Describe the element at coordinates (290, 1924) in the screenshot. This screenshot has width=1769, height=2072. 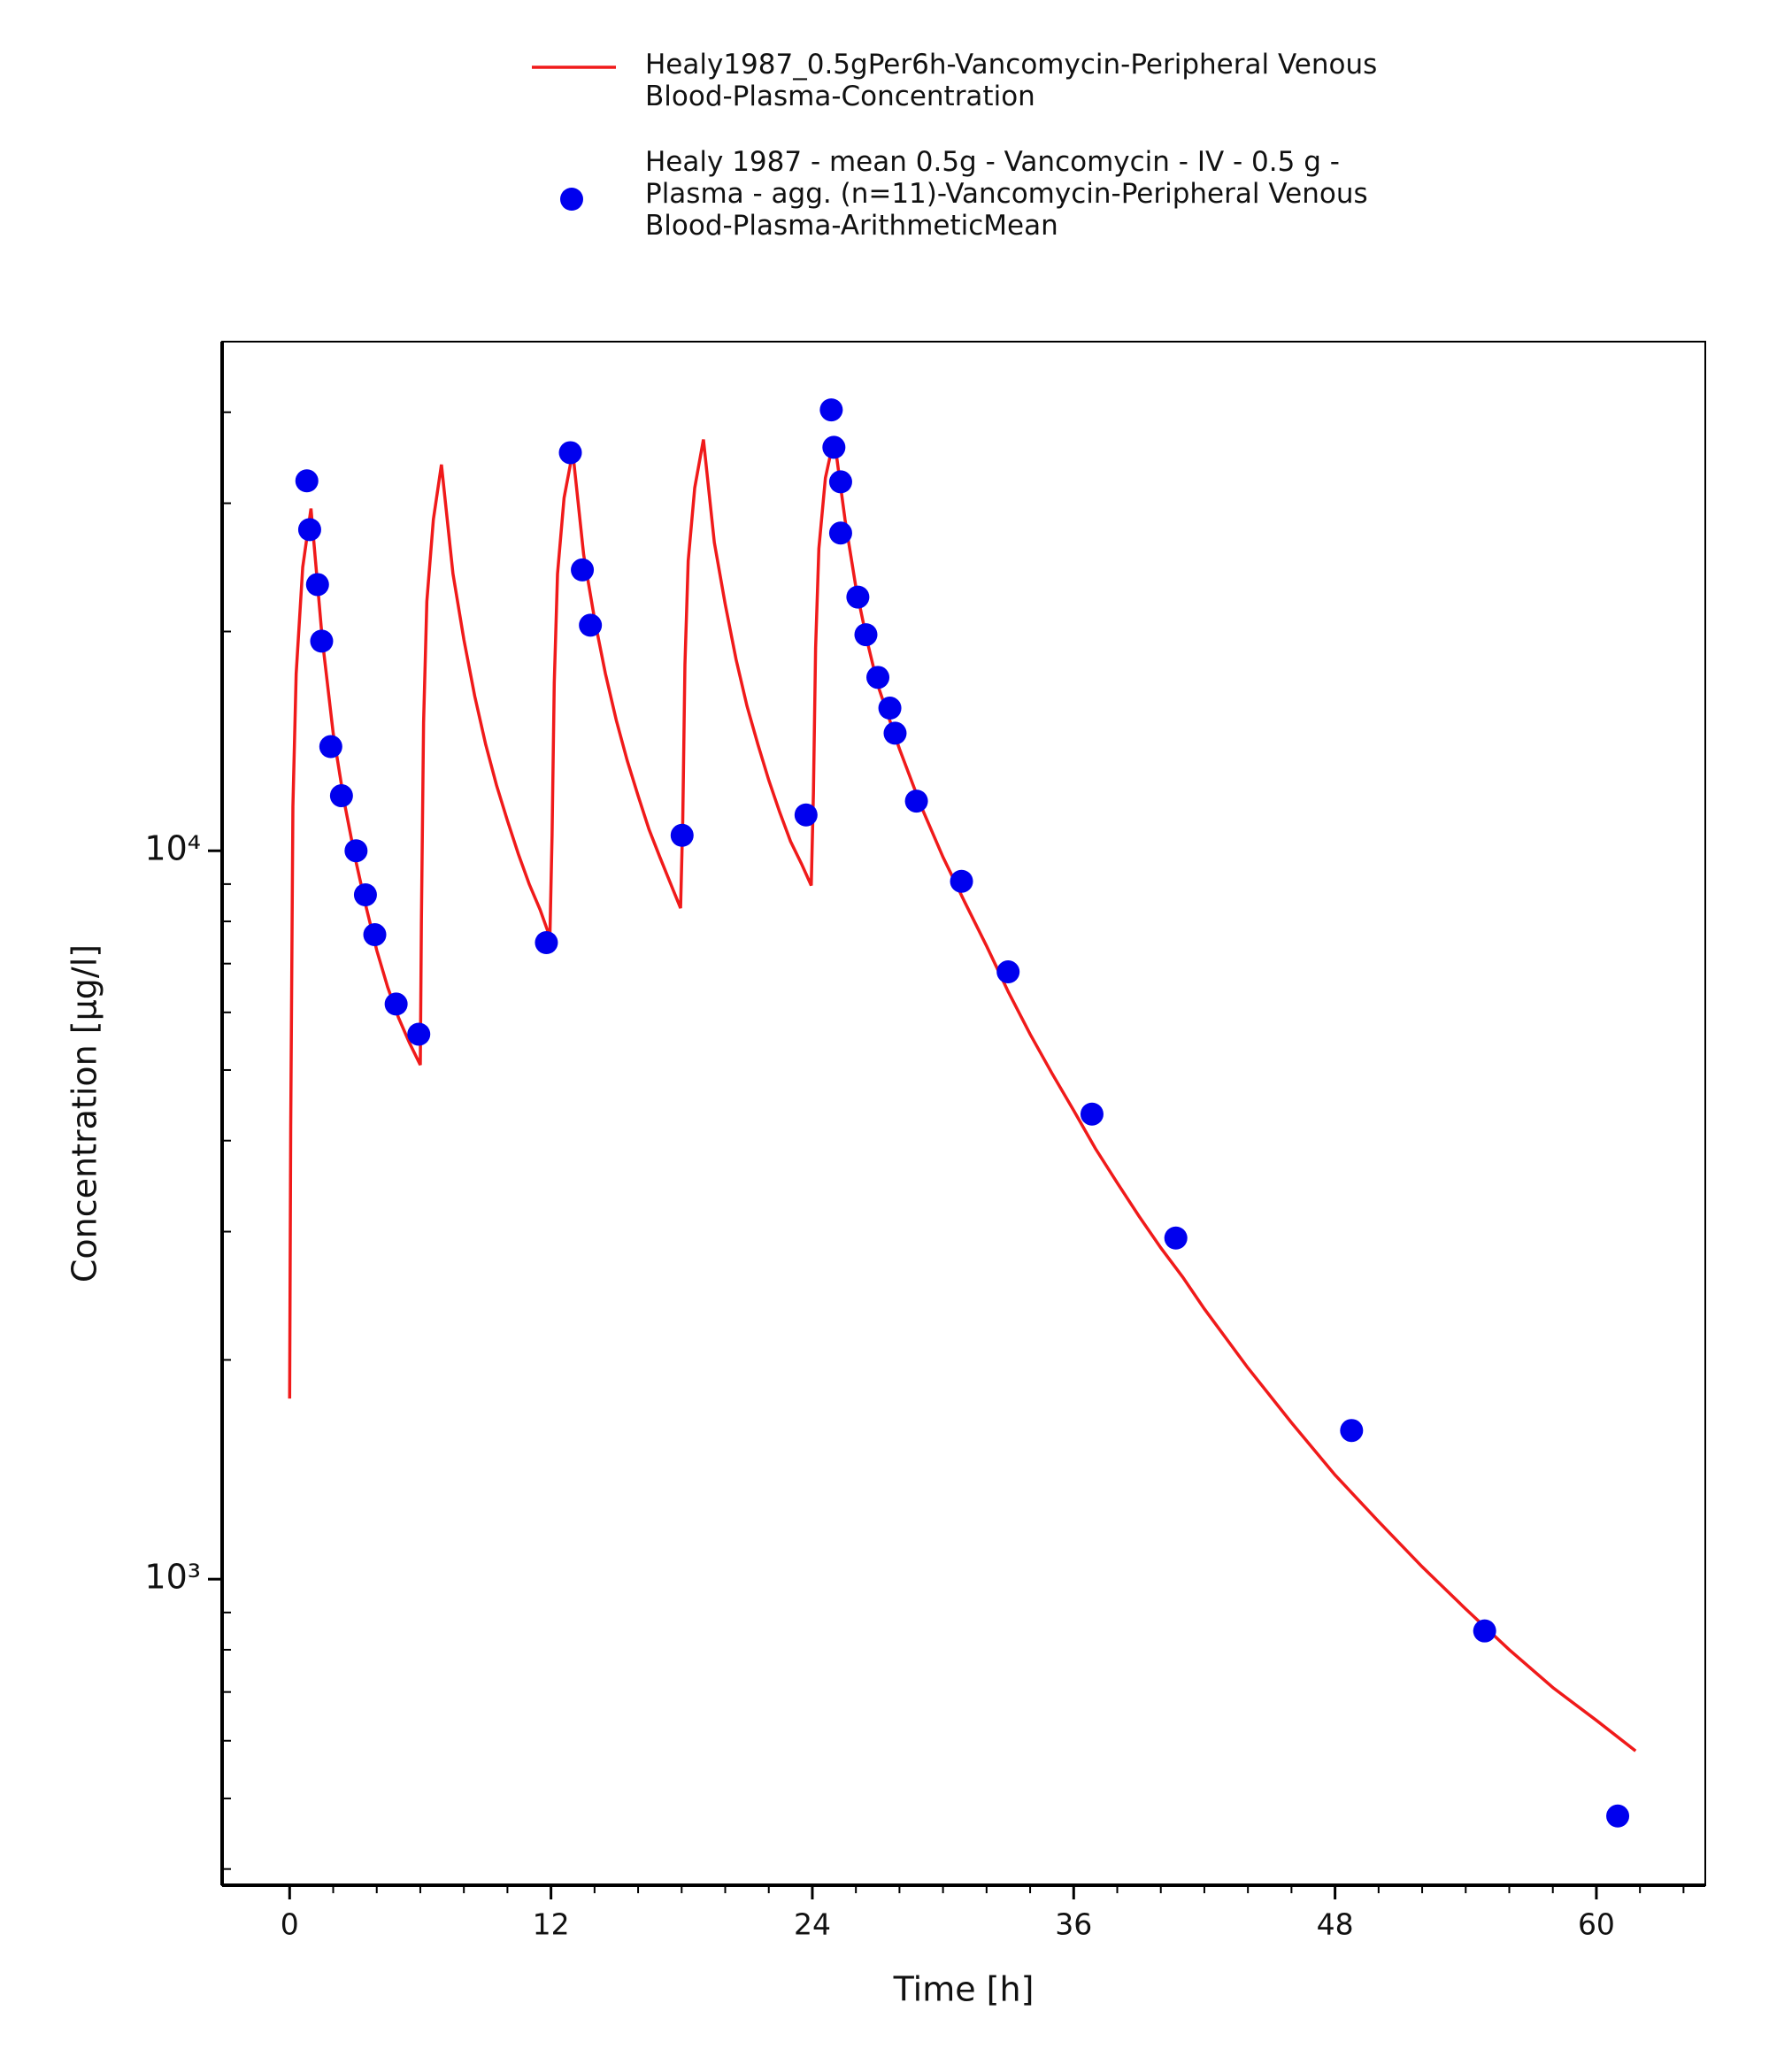
I see `x-tick-label: 0` at that location.